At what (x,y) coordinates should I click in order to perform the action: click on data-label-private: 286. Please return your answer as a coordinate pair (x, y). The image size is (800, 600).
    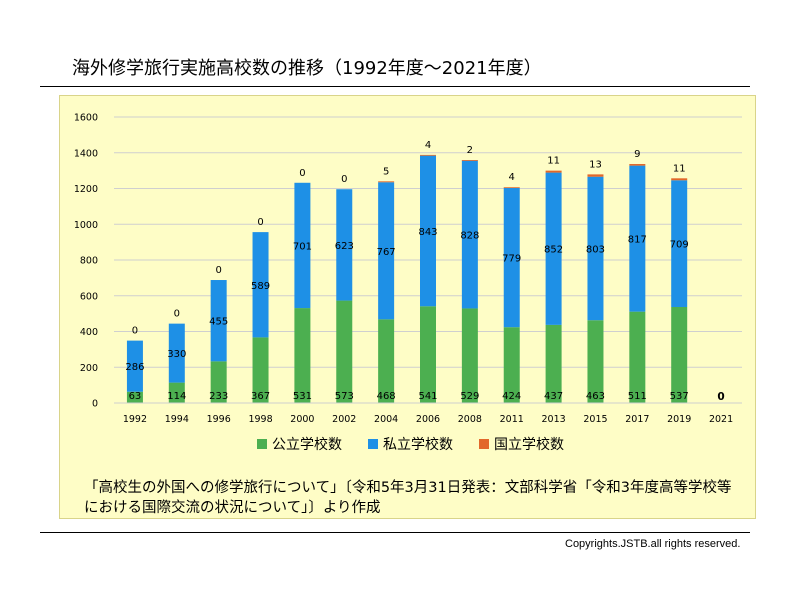
    Looking at the image, I should click on (134, 367).